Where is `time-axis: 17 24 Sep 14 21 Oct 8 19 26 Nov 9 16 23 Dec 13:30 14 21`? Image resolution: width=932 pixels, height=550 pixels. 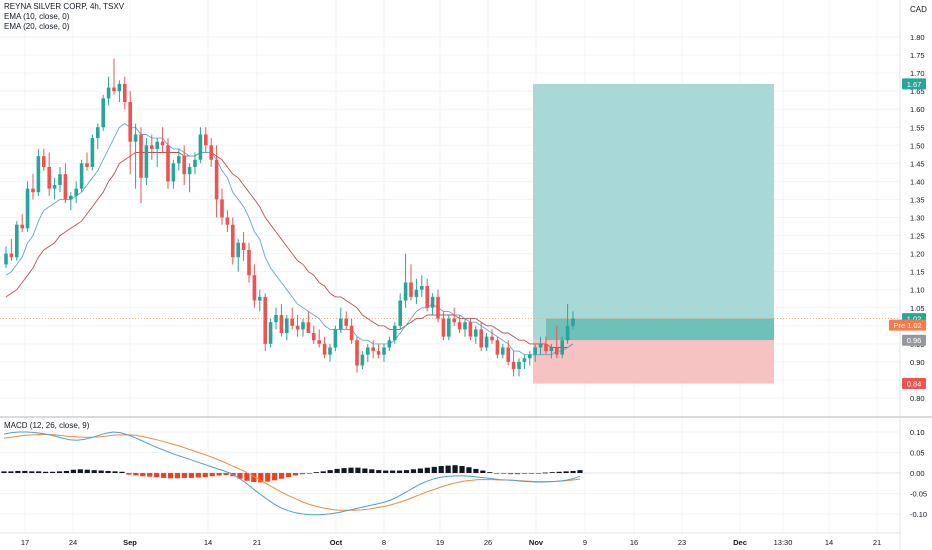 time-axis: 17 24 Sep 14 21 Oct 8 19 26 Nov 9 16 23 Dec 13:30 14 21 is located at coordinates (451, 542).